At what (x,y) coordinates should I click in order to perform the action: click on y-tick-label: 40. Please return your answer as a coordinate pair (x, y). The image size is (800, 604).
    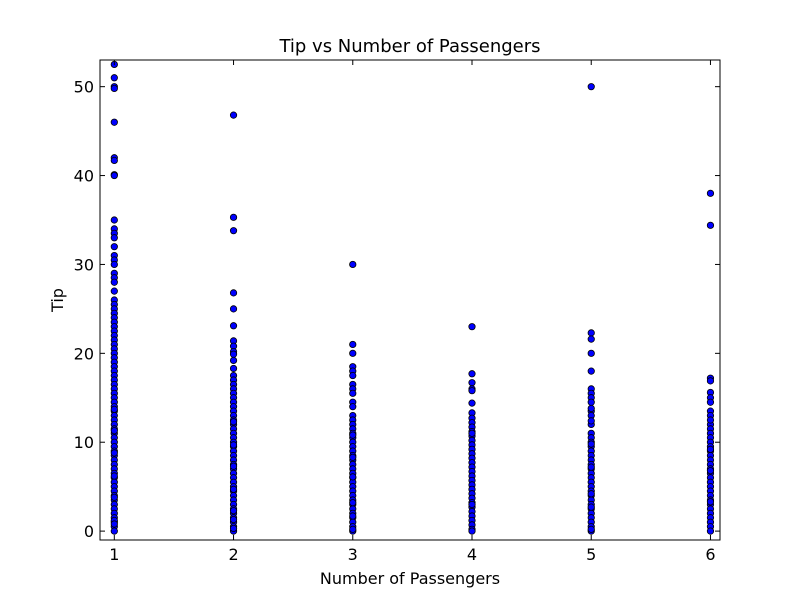
    Looking at the image, I should click on (84, 176).